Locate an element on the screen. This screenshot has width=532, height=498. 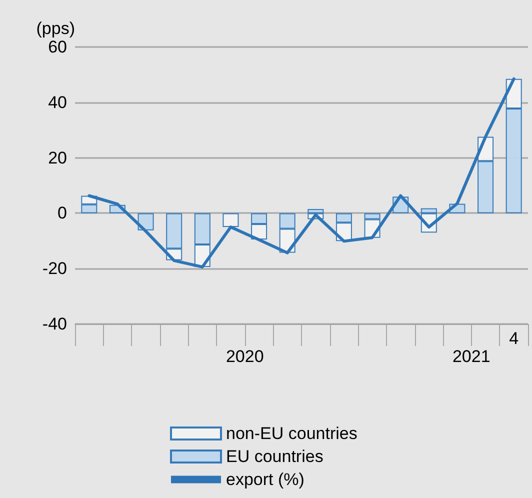
y-tick-label: -40 is located at coordinates (54, 324).